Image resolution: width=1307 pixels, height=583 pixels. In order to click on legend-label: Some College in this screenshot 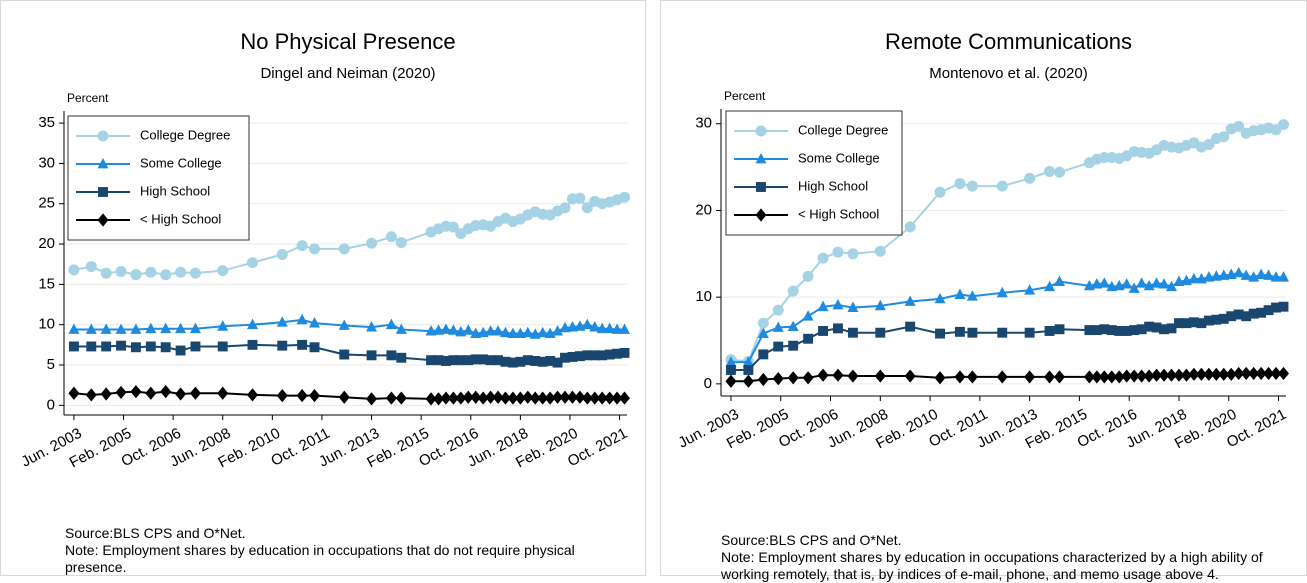, I will do `click(839, 157)`.